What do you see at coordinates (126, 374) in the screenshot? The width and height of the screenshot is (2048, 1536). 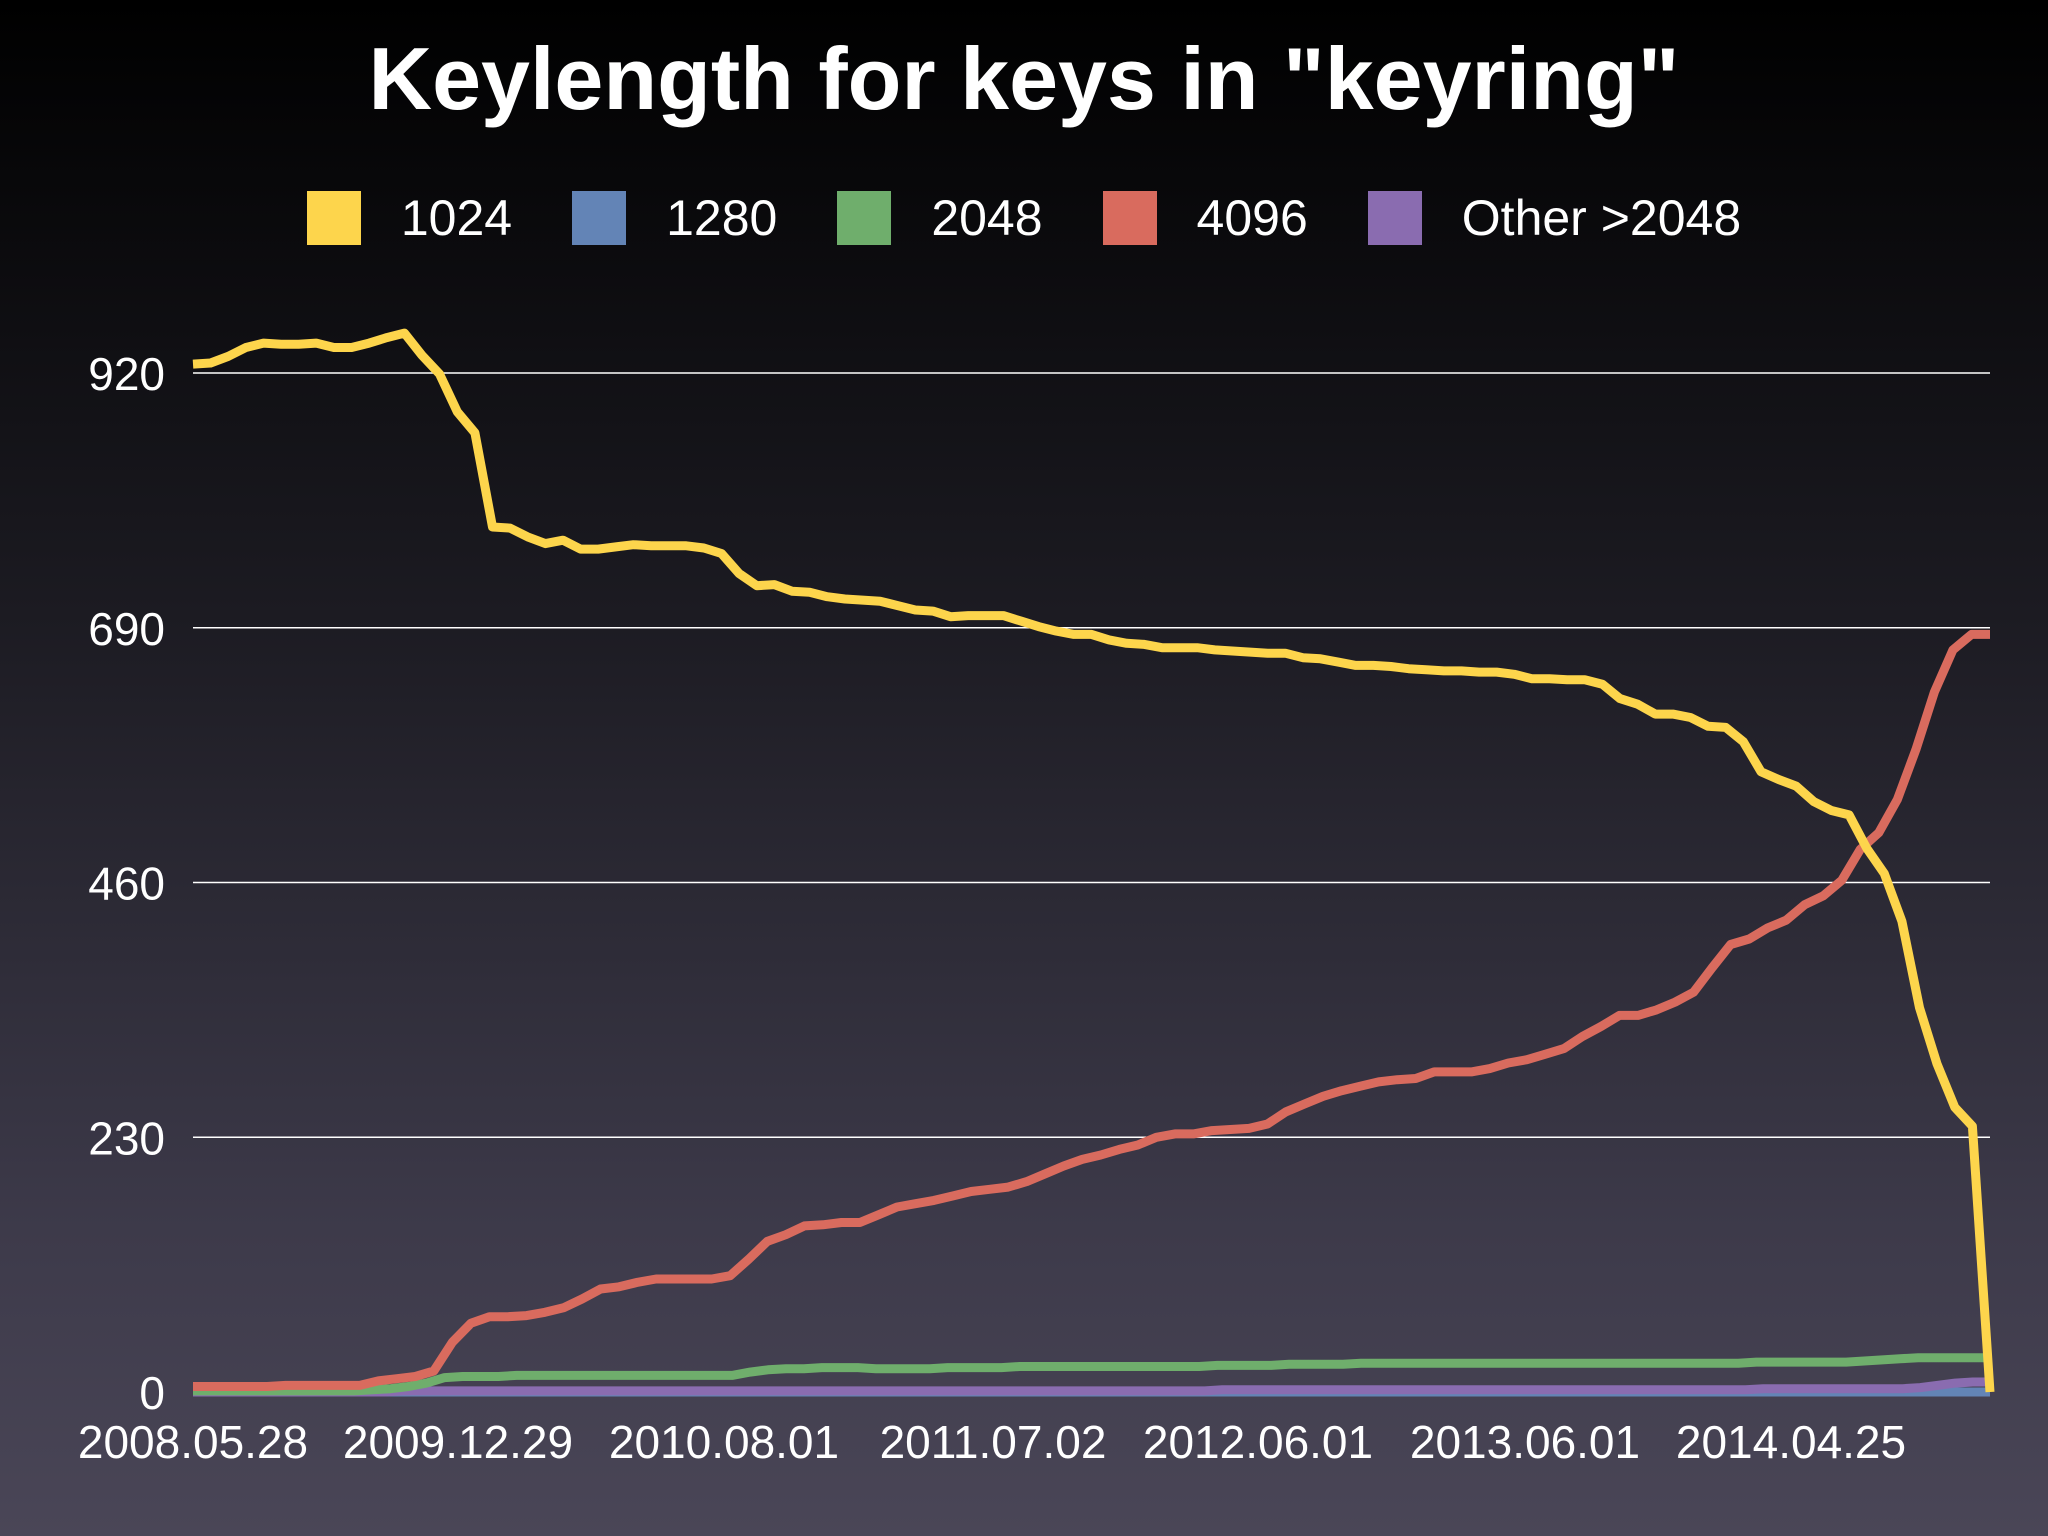 I see `y-tick-label: 920` at bounding box center [126, 374].